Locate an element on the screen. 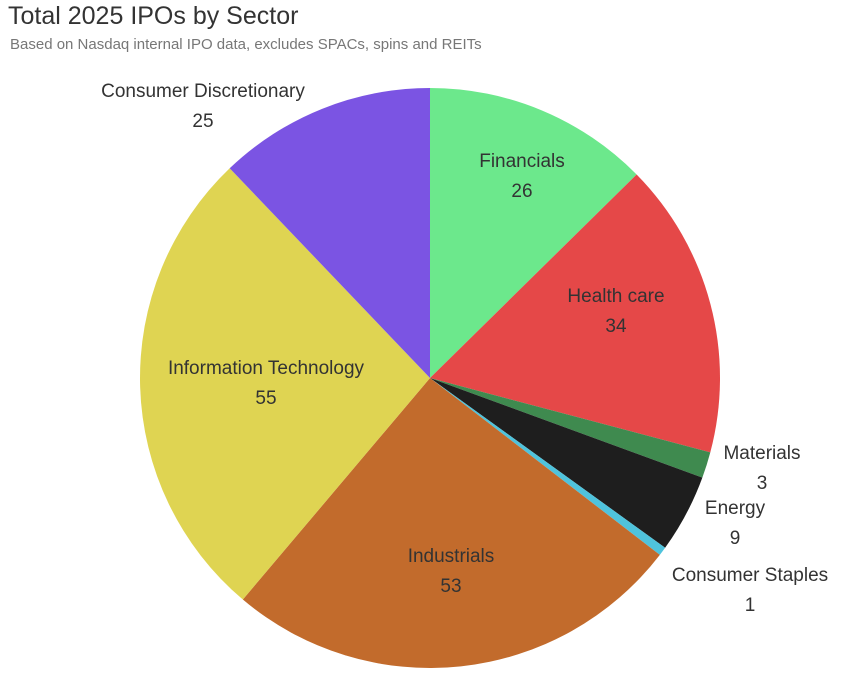  slice-value-label: 53 is located at coordinates (450, 586).